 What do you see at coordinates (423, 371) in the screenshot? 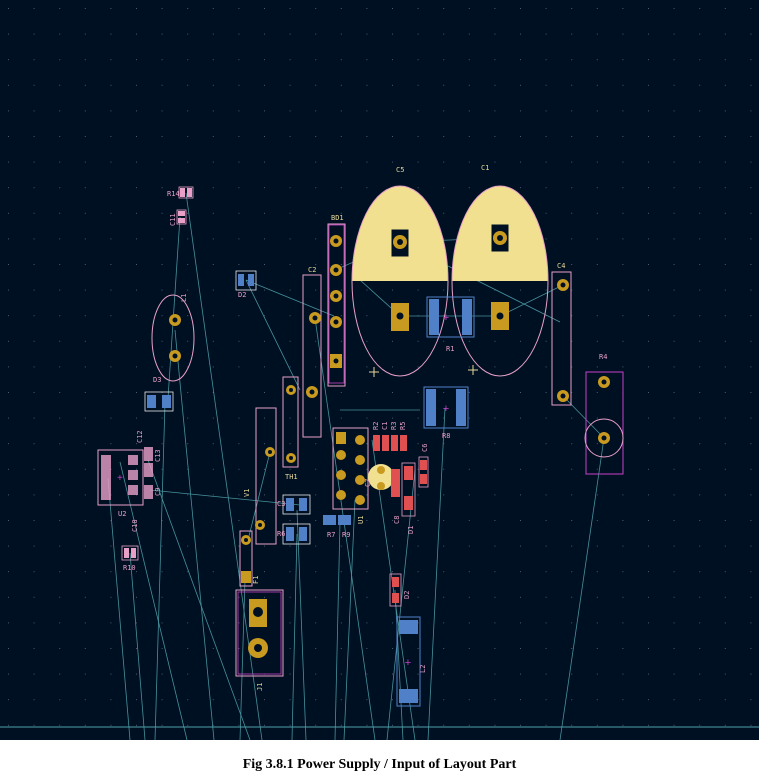
I see `crosshair-markers` at bounding box center [423, 371].